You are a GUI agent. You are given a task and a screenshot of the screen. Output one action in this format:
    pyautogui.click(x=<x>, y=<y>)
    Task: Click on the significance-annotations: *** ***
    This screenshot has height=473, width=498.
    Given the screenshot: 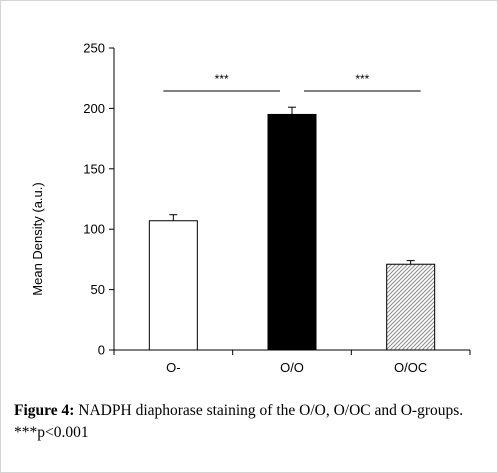 What is the action you would take?
    pyautogui.click(x=292, y=82)
    